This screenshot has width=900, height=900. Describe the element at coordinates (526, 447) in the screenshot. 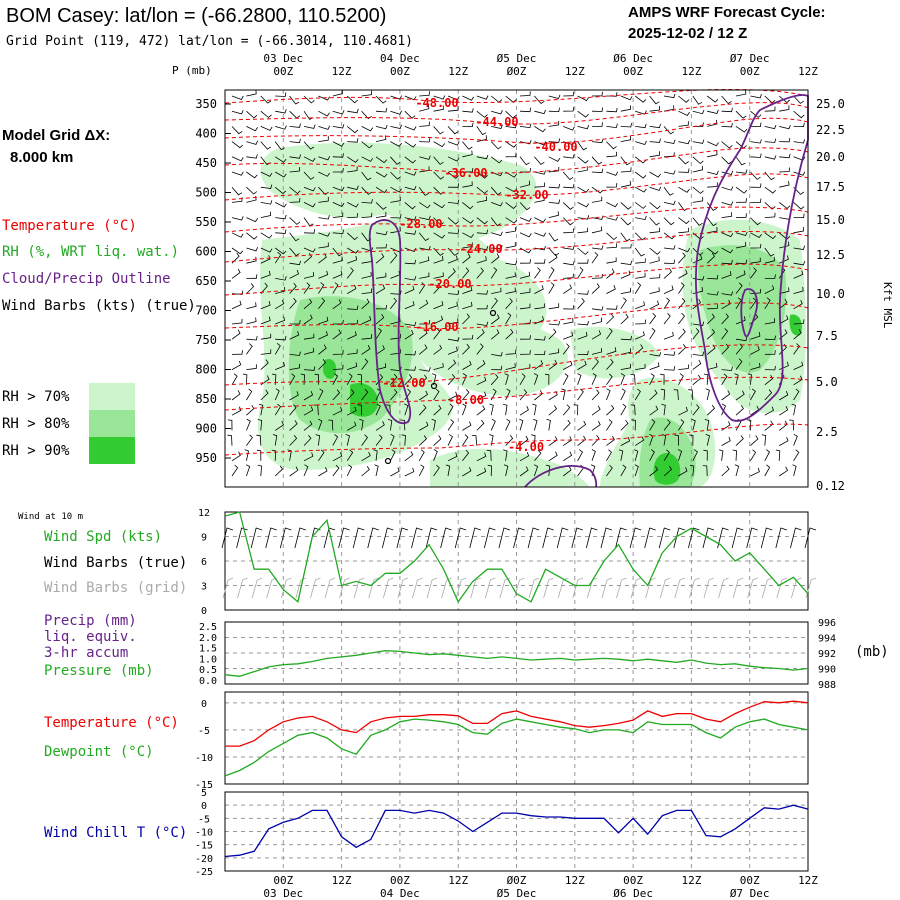

I see `temperature-contour-label: -4.00` at that location.